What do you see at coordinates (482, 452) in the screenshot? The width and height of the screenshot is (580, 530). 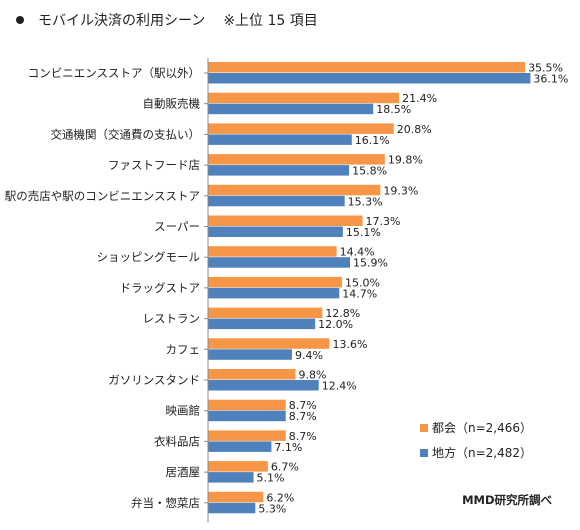 I see `legend-label: 地方（n=2,482）` at bounding box center [482, 452].